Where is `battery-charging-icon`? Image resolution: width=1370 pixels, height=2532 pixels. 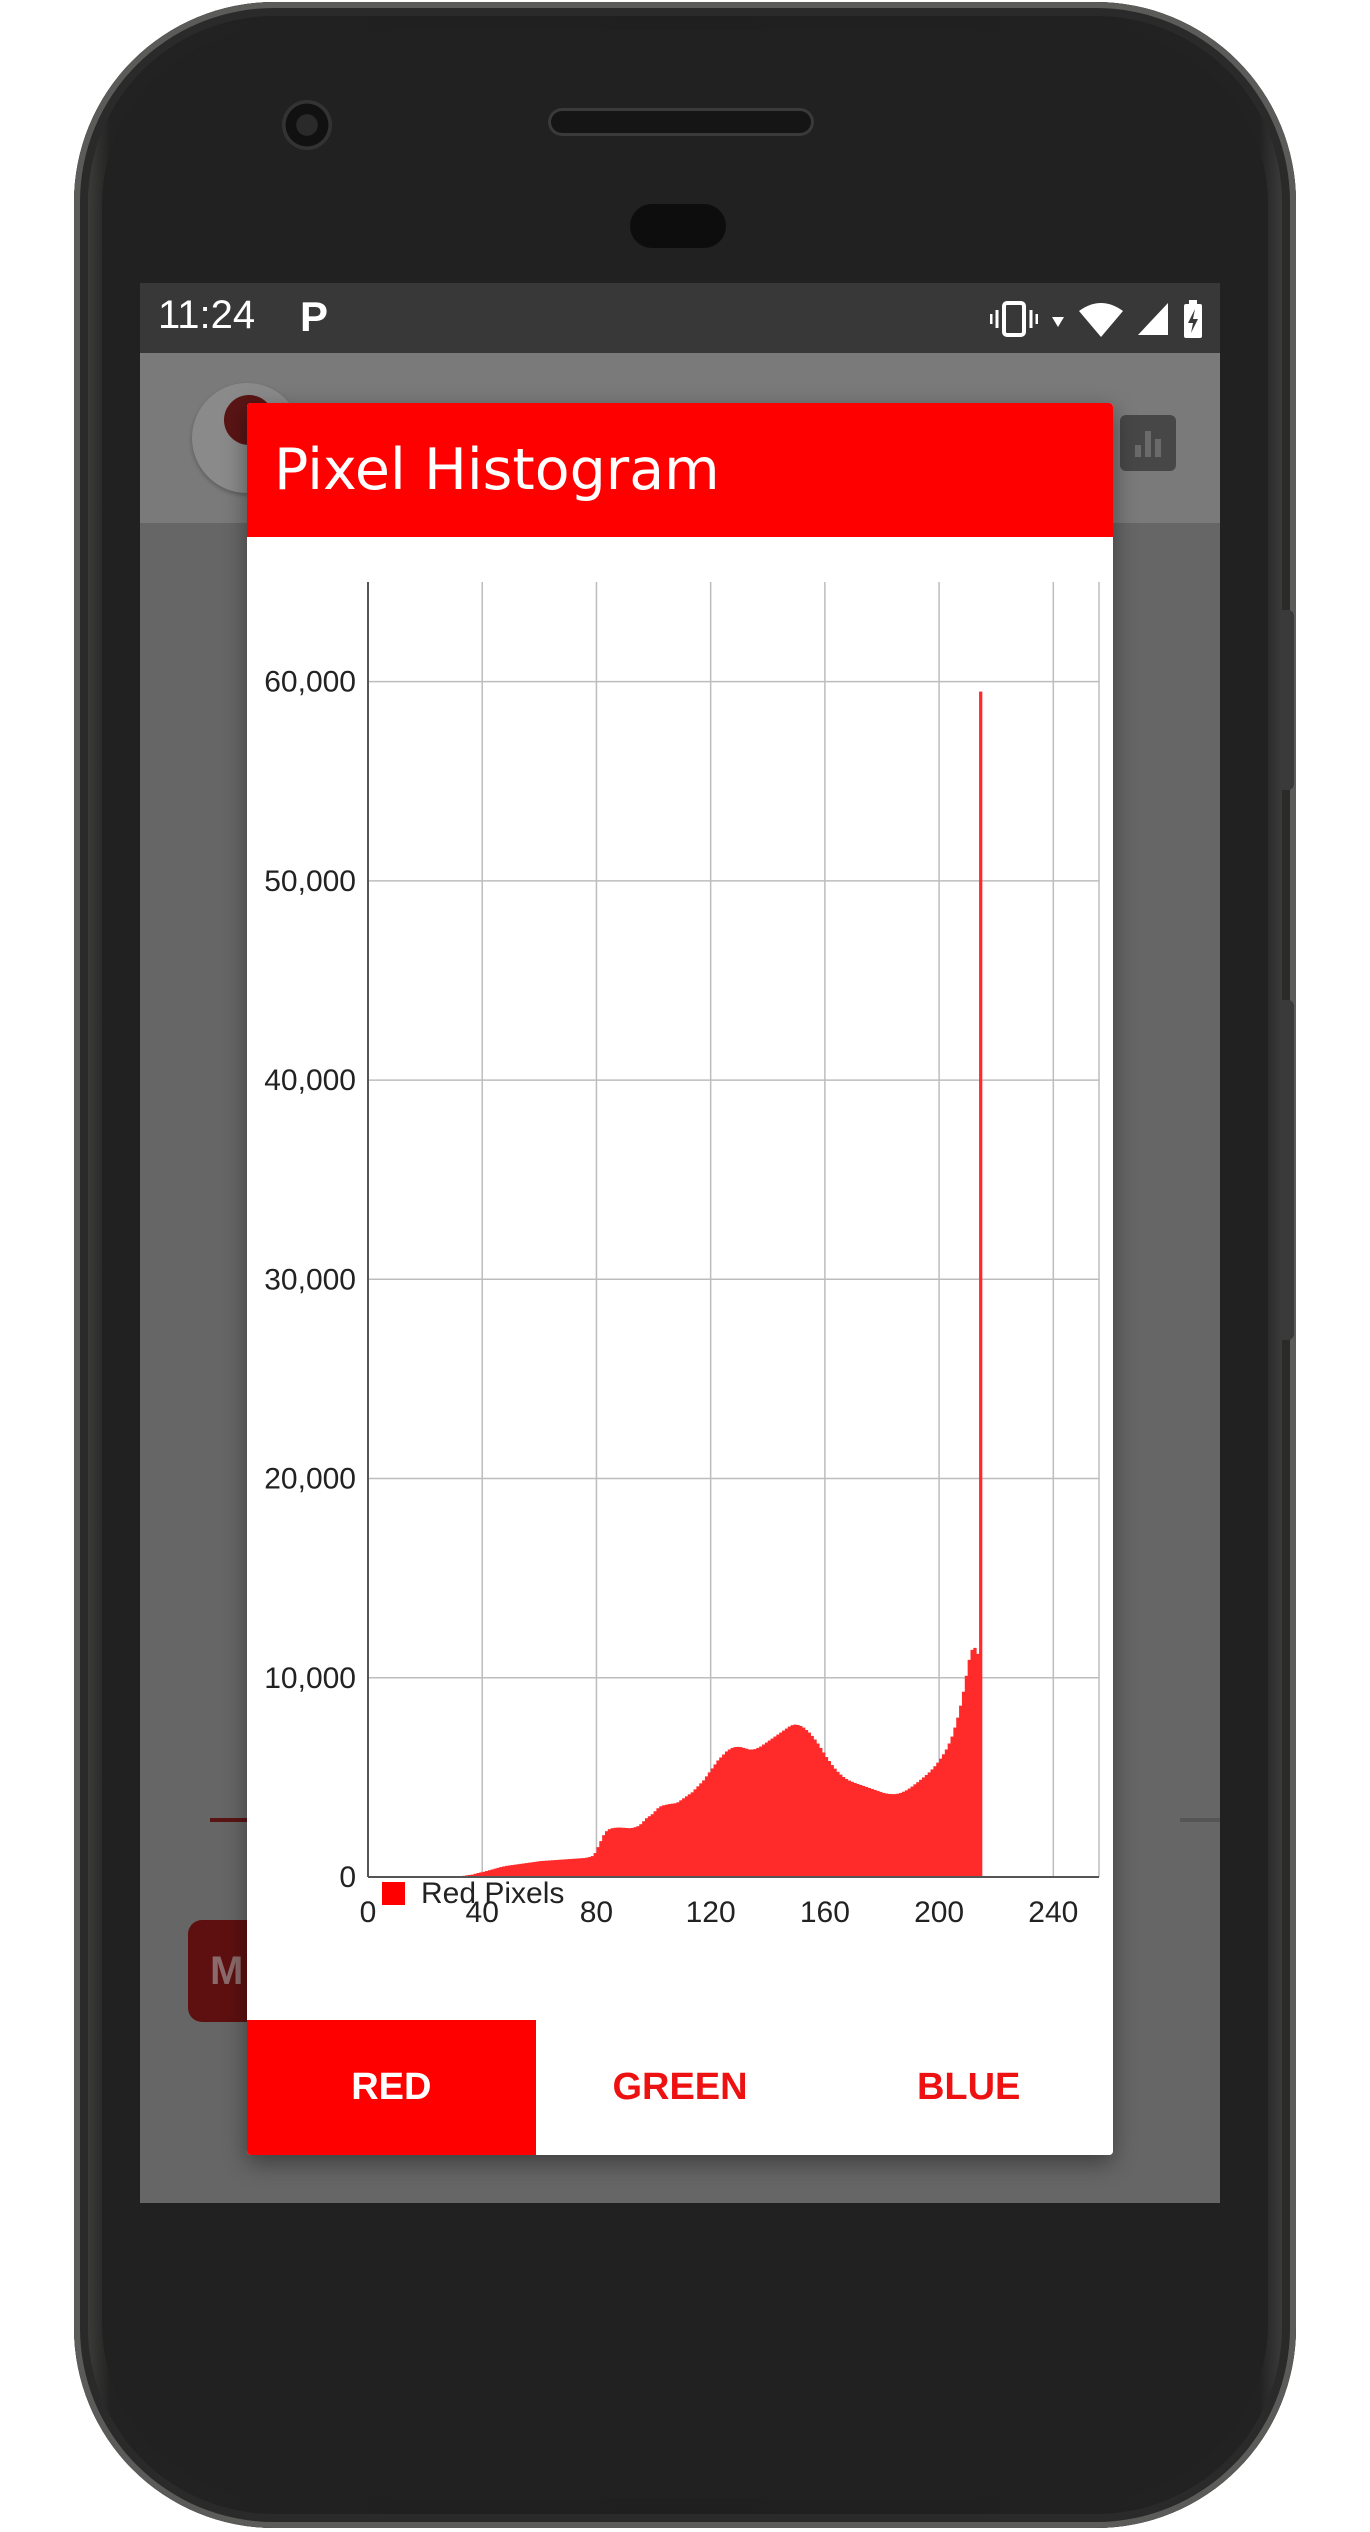
battery-charging-icon is located at coordinates (1193, 319).